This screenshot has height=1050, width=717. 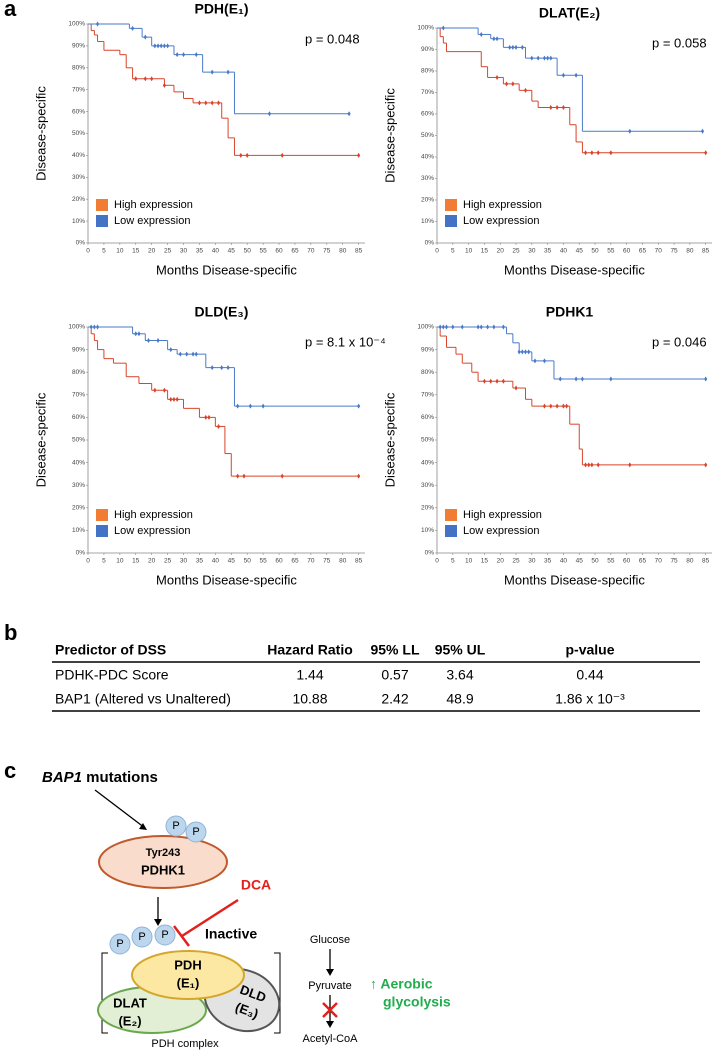 I want to click on bracket, so click(x=191, y=993).